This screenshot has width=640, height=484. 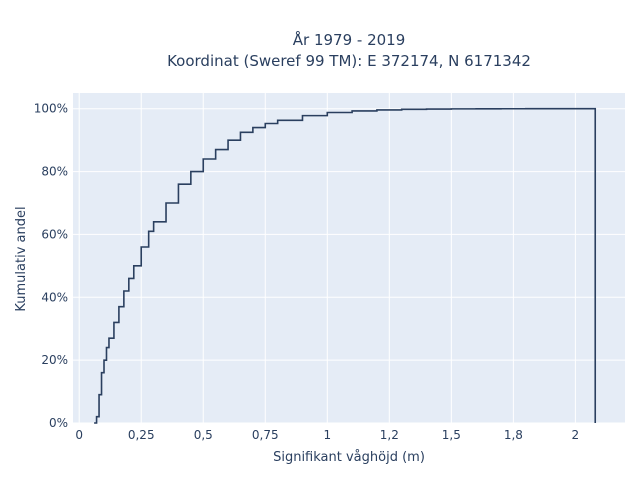 I want to click on y-axis-title: Kumulativ andel, so click(x=21, y=258).